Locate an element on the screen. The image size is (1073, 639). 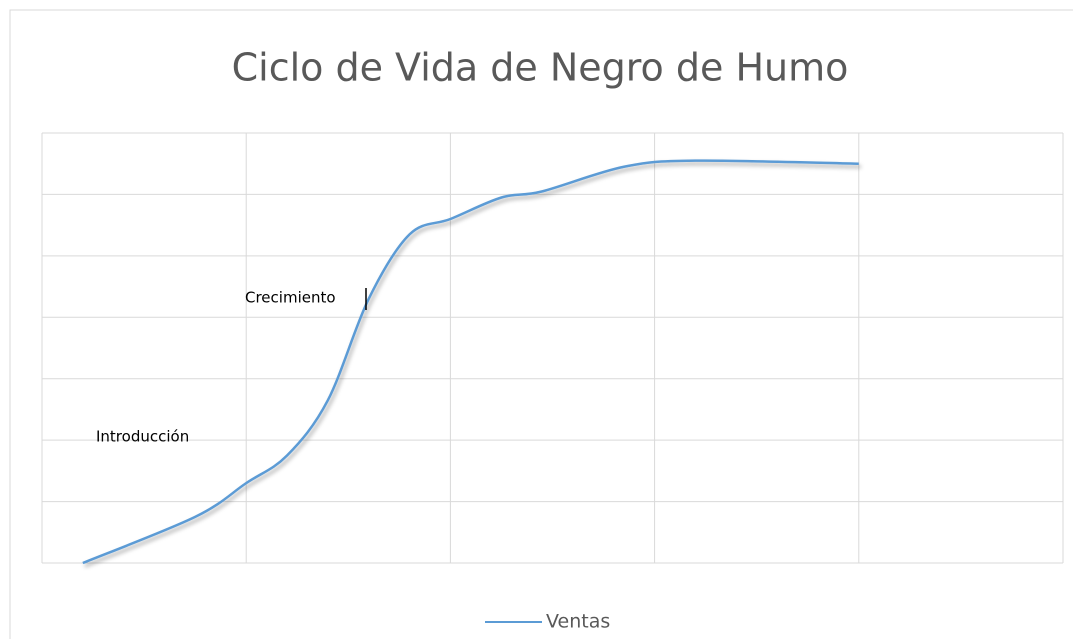
annotation: Introducción is located at coordinates (142, 437).